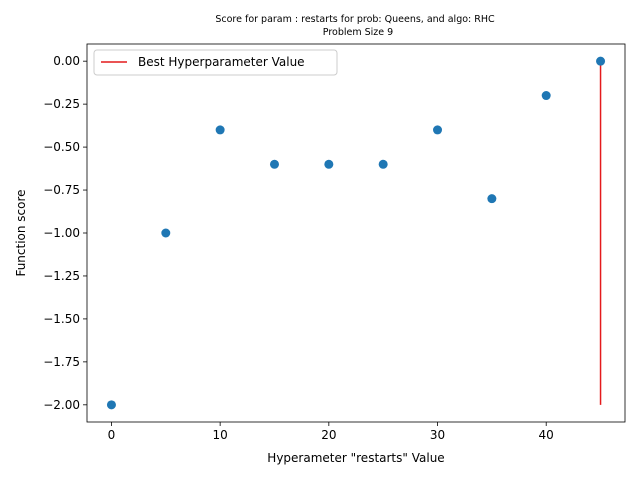 This screenshot has width=640, height=485. I want to click on y-tick-label: −1.50, so click(61, 319).